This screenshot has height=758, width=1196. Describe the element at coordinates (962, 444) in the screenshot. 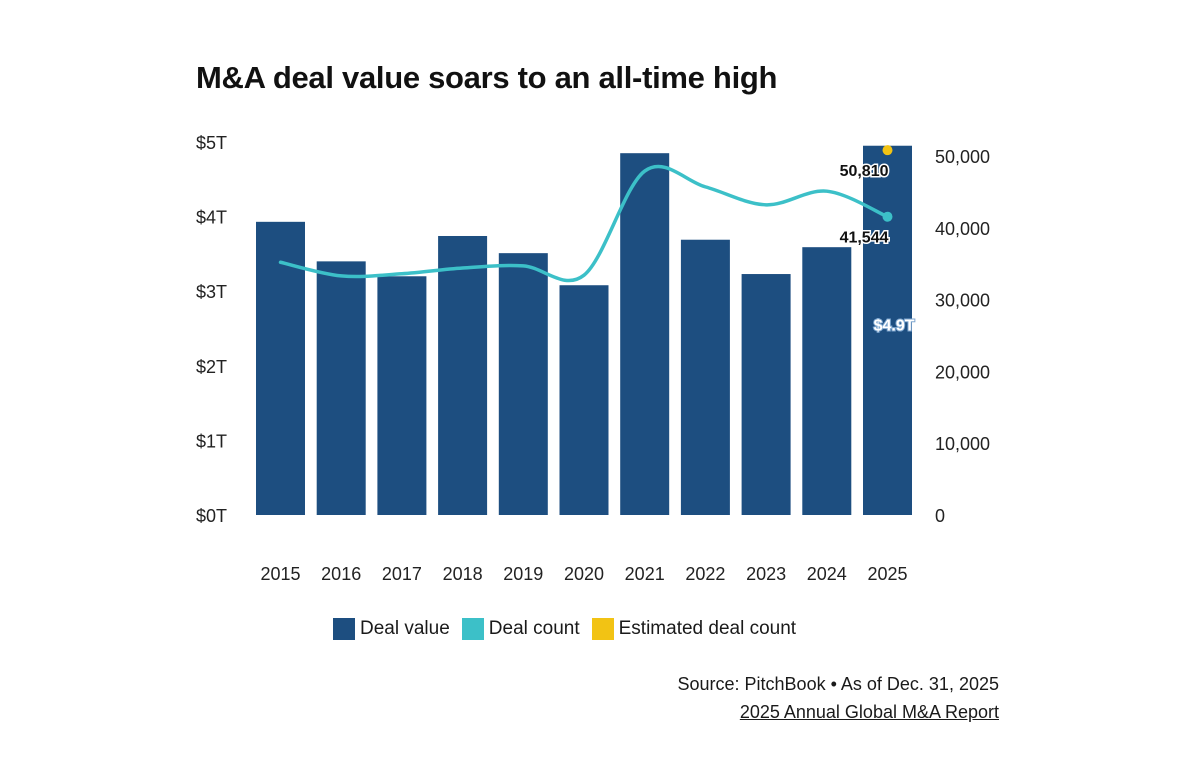

I see `right-axis-tick-label: 10,000` at that location.